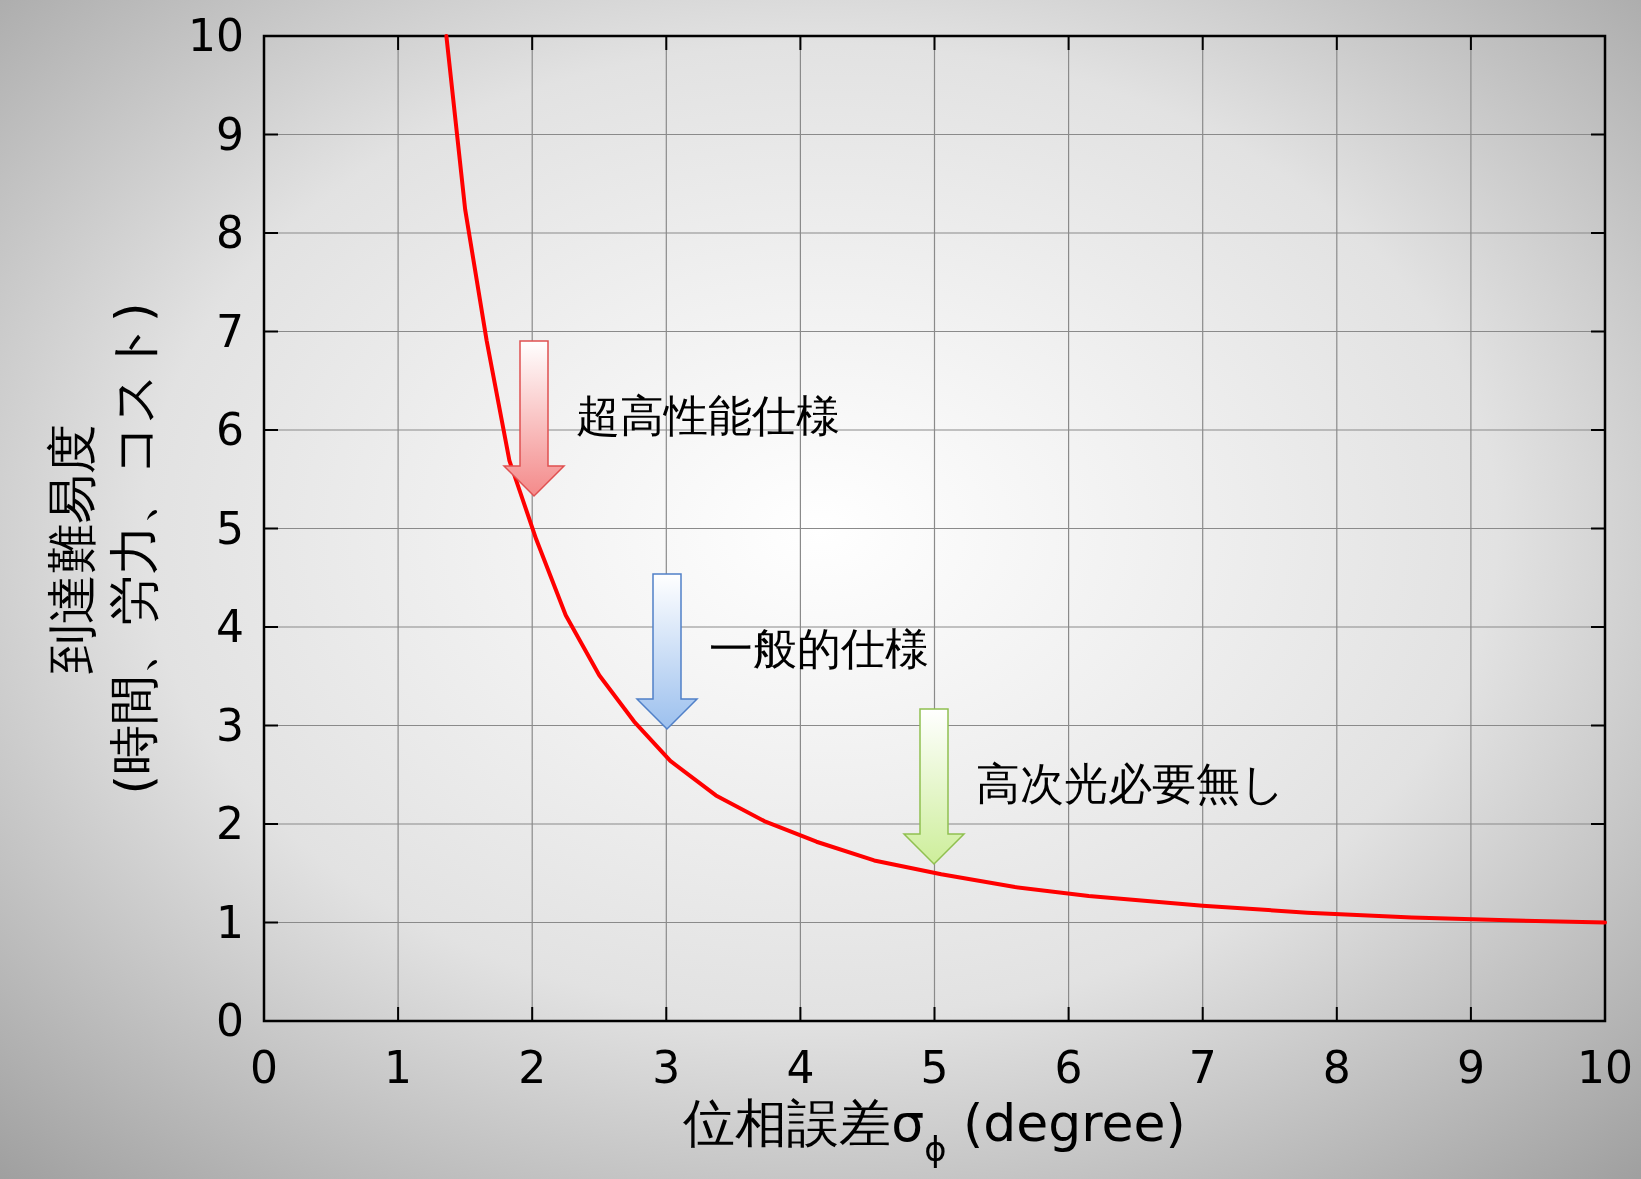  What do you see at coordinates (934, 1131) in the screenshot?
I see `x-axis-title: 位相誤差σ$_{ϕ}$ (degree)` at bounding box center [934, 1131].